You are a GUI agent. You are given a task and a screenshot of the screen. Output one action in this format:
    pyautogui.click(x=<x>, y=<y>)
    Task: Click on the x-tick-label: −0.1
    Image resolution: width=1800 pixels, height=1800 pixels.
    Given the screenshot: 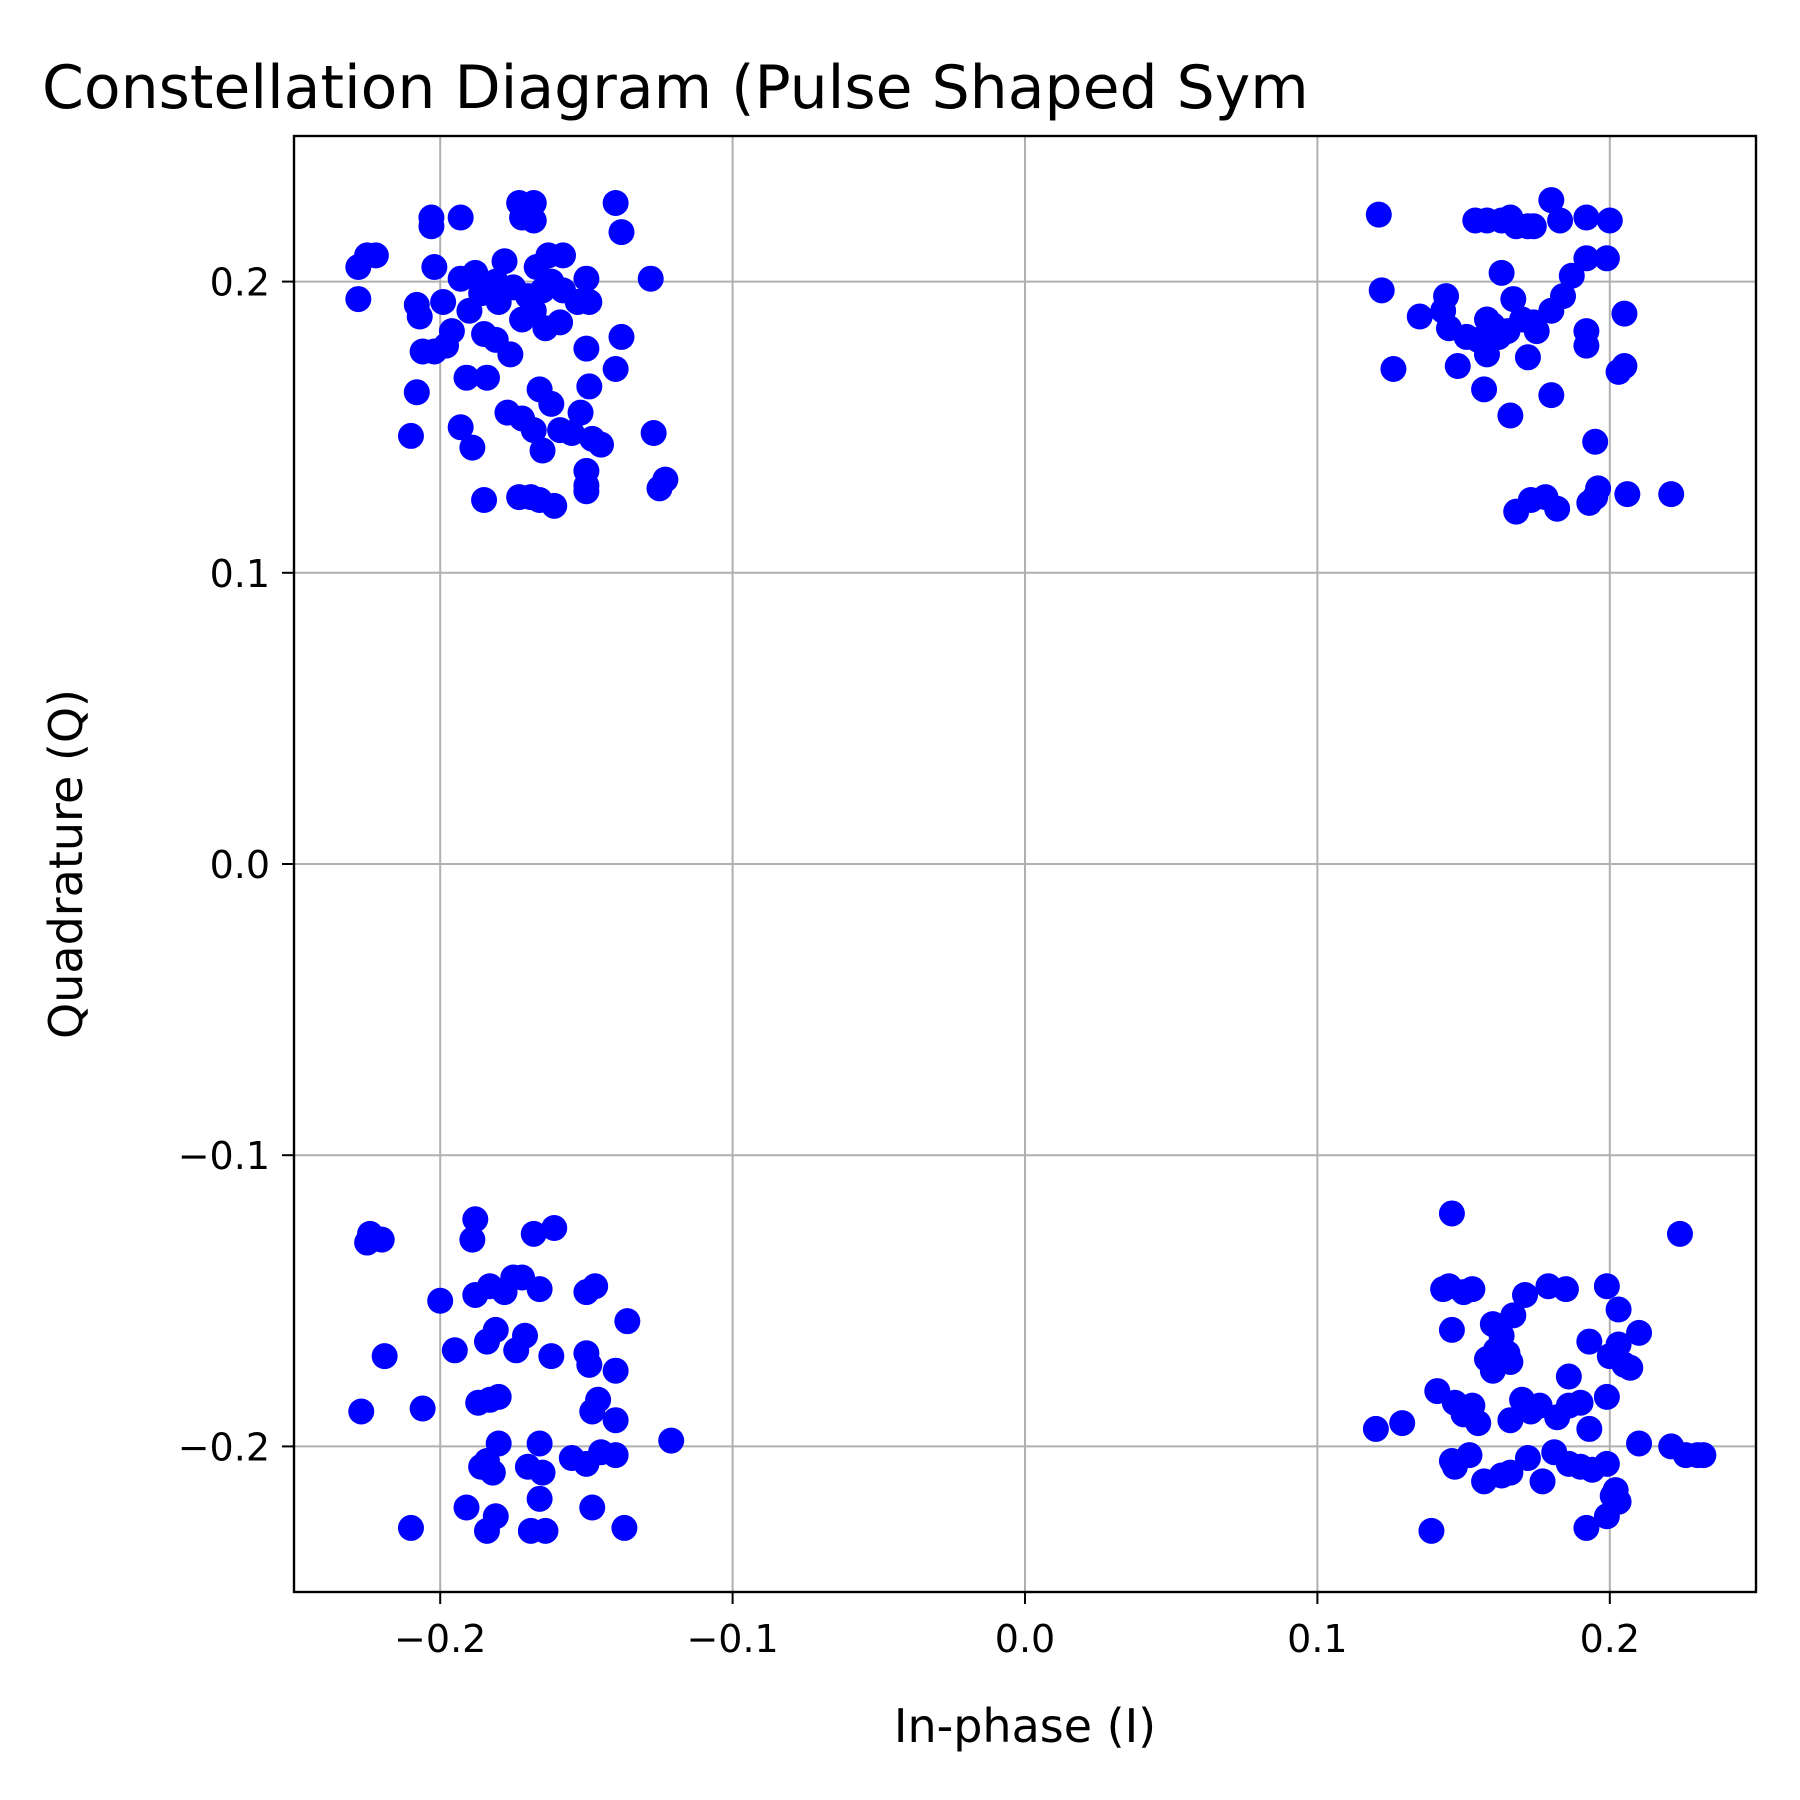 What is the action you would take?
    pyautogui.click(x=732, y=1639)
    